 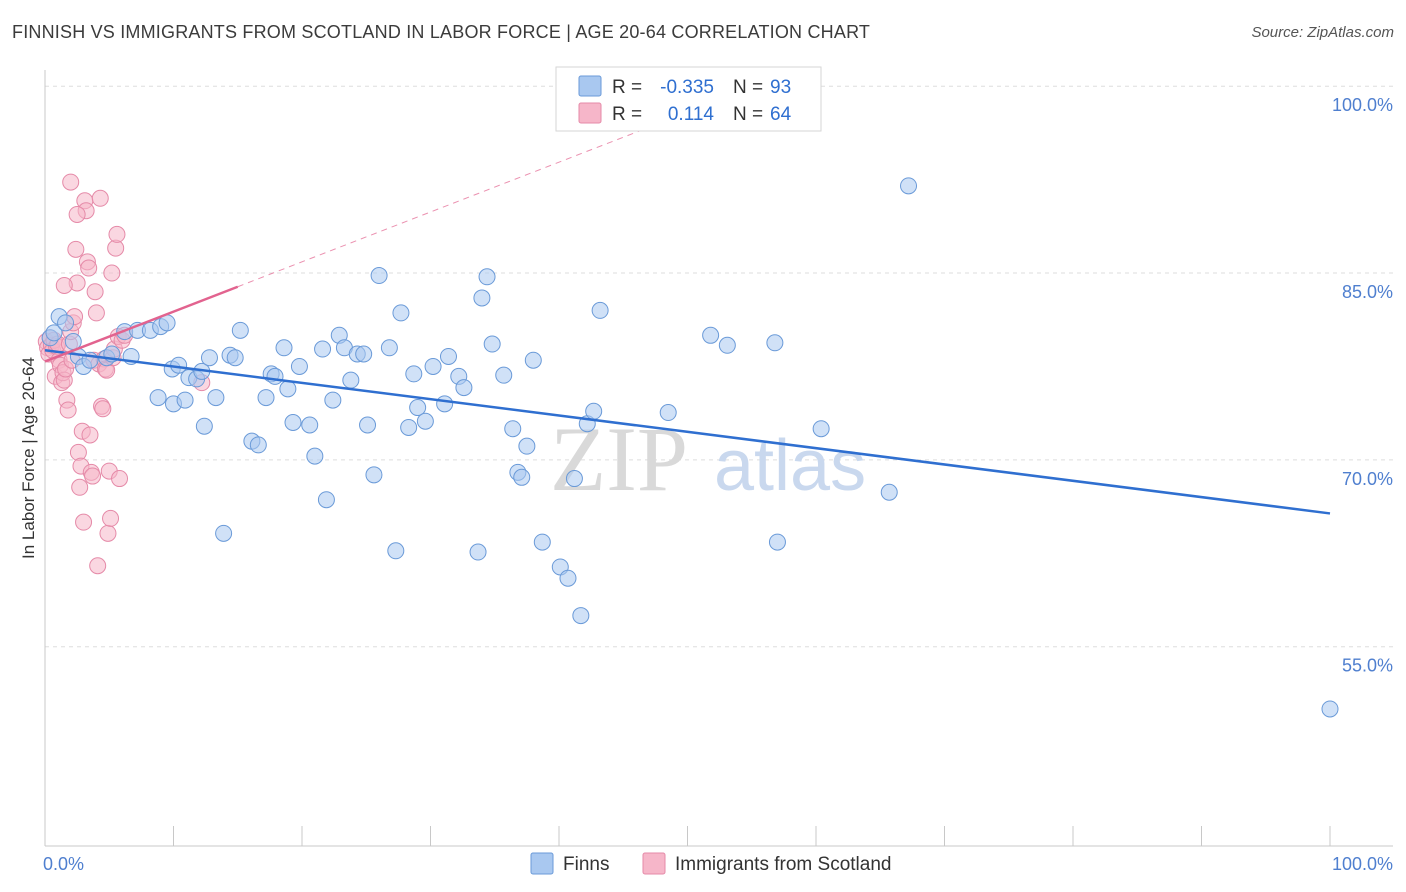 What do you see at coordinates (586, 864) in the screenshot?
I see `legend-finns-label: Finns` at bounding box center [586, 864].